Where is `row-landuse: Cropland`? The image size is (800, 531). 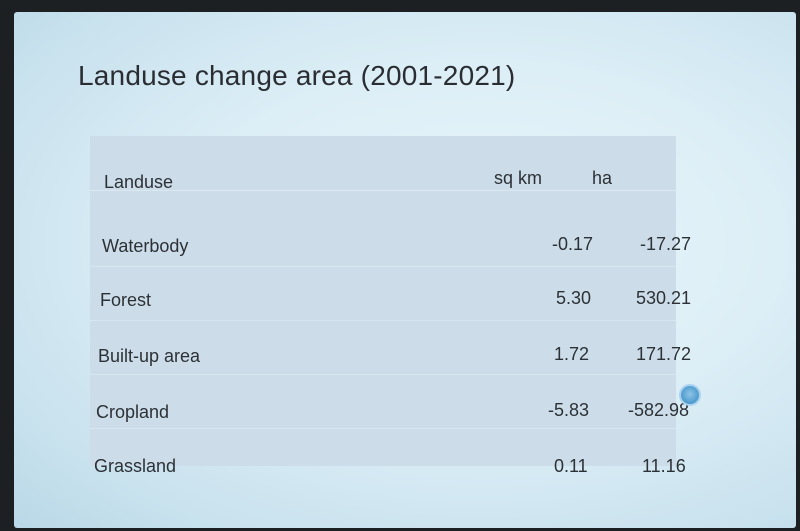 row-landuse: Cropland is located at coordinates (133, 412).